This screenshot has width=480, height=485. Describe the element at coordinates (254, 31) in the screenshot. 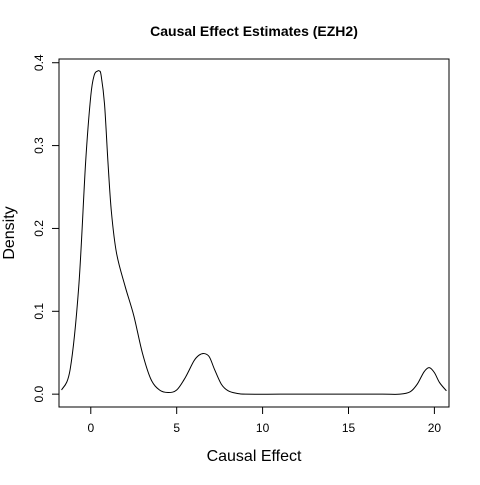

I see `chart-title: Causal Effect Estimates (EZH2)` at that location.